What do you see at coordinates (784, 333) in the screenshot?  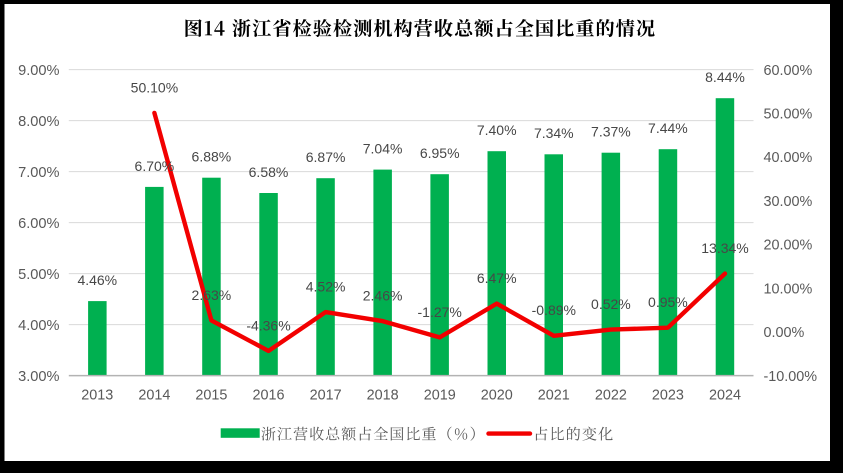 I see `svg-text: 0.00%` at bounding box center [784, 333].